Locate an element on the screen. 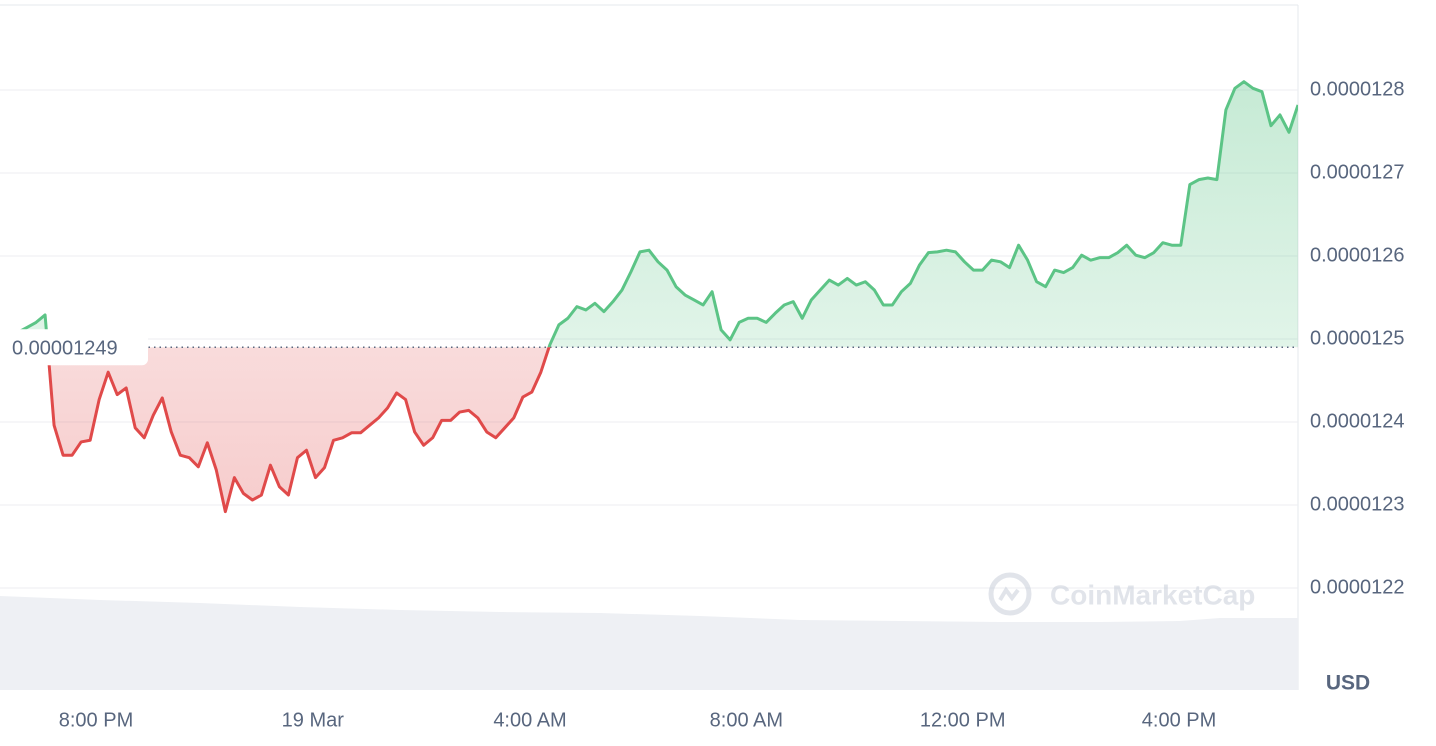 Image resolution: width=1436 pixels, height=746 pixels. watermark: CoinMarketCap is located at coordinates (1121, 594).